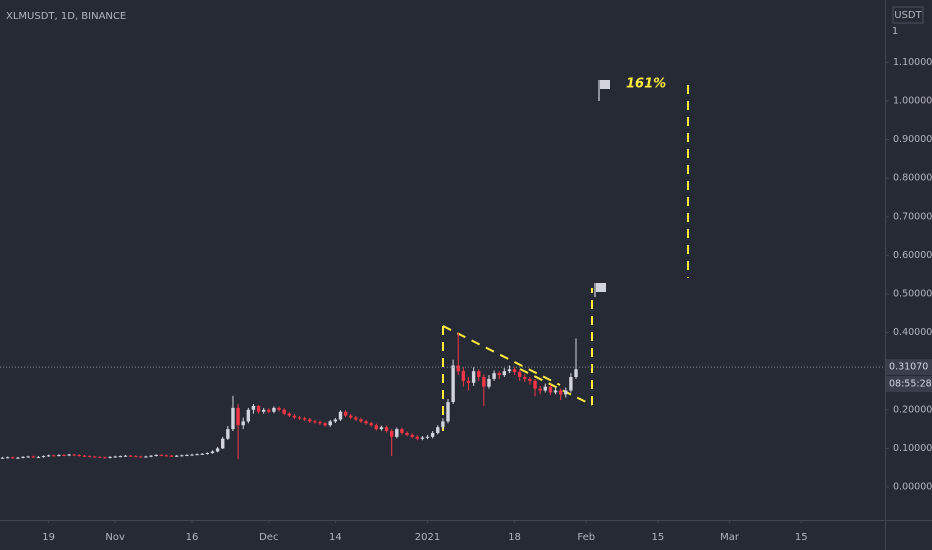  Describe the element at coordinates (912, 294) in the screenshot. I see `y-tick-label: 0.50000` at that location.